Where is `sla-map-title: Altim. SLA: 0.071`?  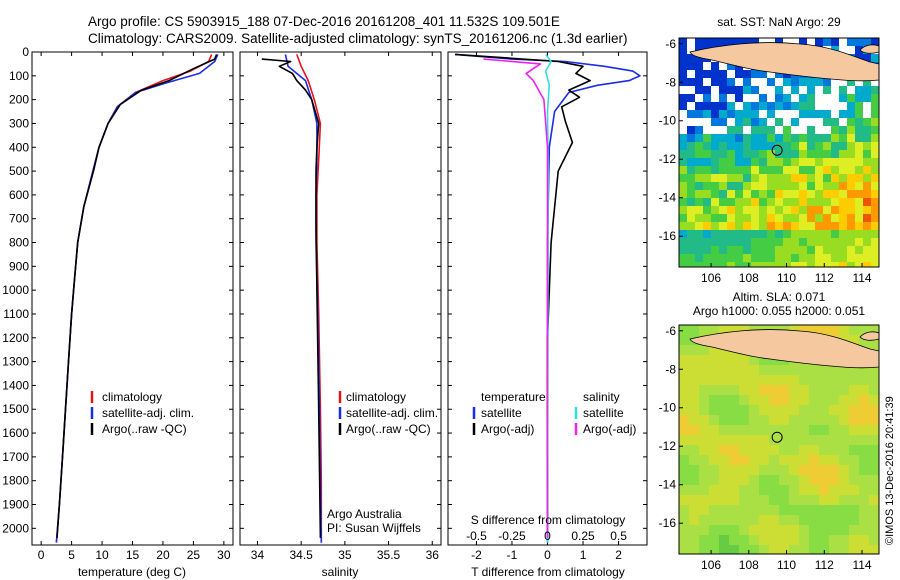 sla-map-title: Altim. SLA: 0.071 is located at coordinates (779, 297).